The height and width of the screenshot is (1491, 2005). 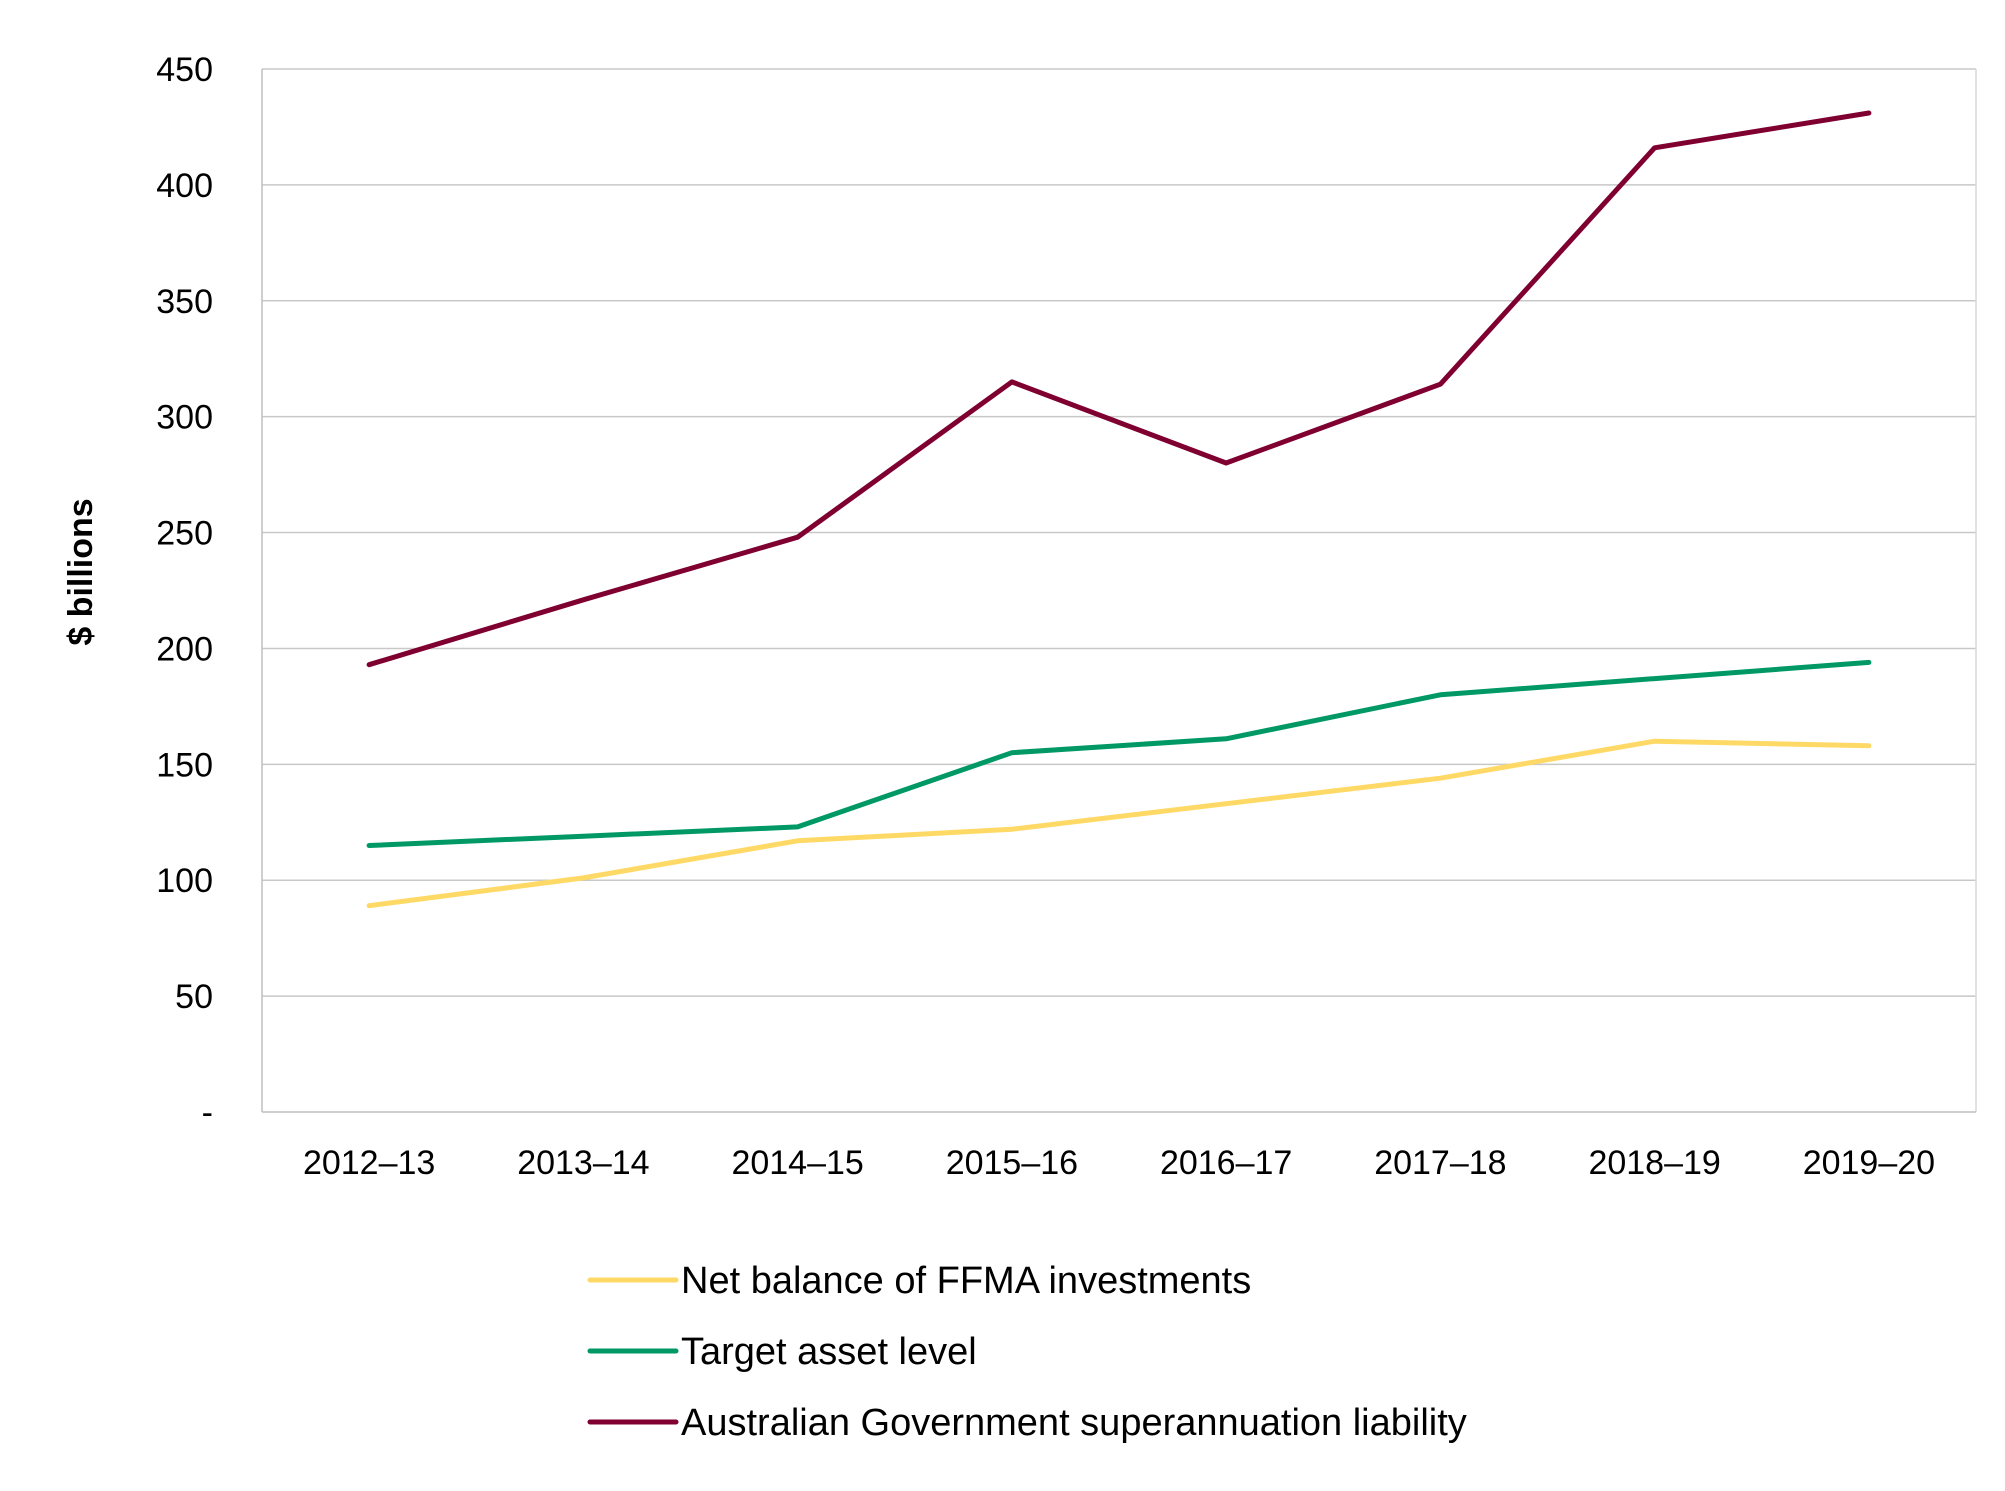 What do you see at coordinates (829, 1352) in the screenshot?
I see `legend-label: Target asset level` at bounding box center [829, 1352].